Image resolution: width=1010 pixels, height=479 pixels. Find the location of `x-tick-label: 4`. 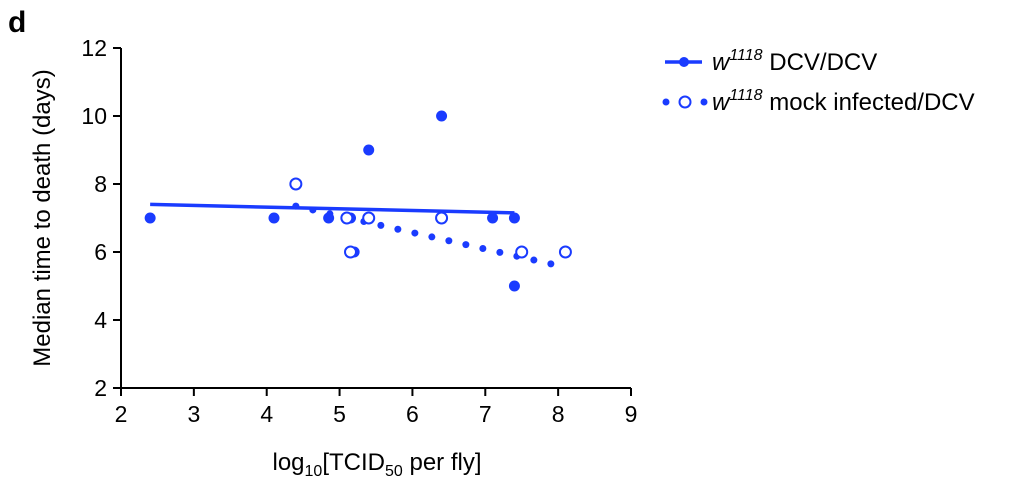

x-tick-label: 4 is located at coordinates (266, 414).